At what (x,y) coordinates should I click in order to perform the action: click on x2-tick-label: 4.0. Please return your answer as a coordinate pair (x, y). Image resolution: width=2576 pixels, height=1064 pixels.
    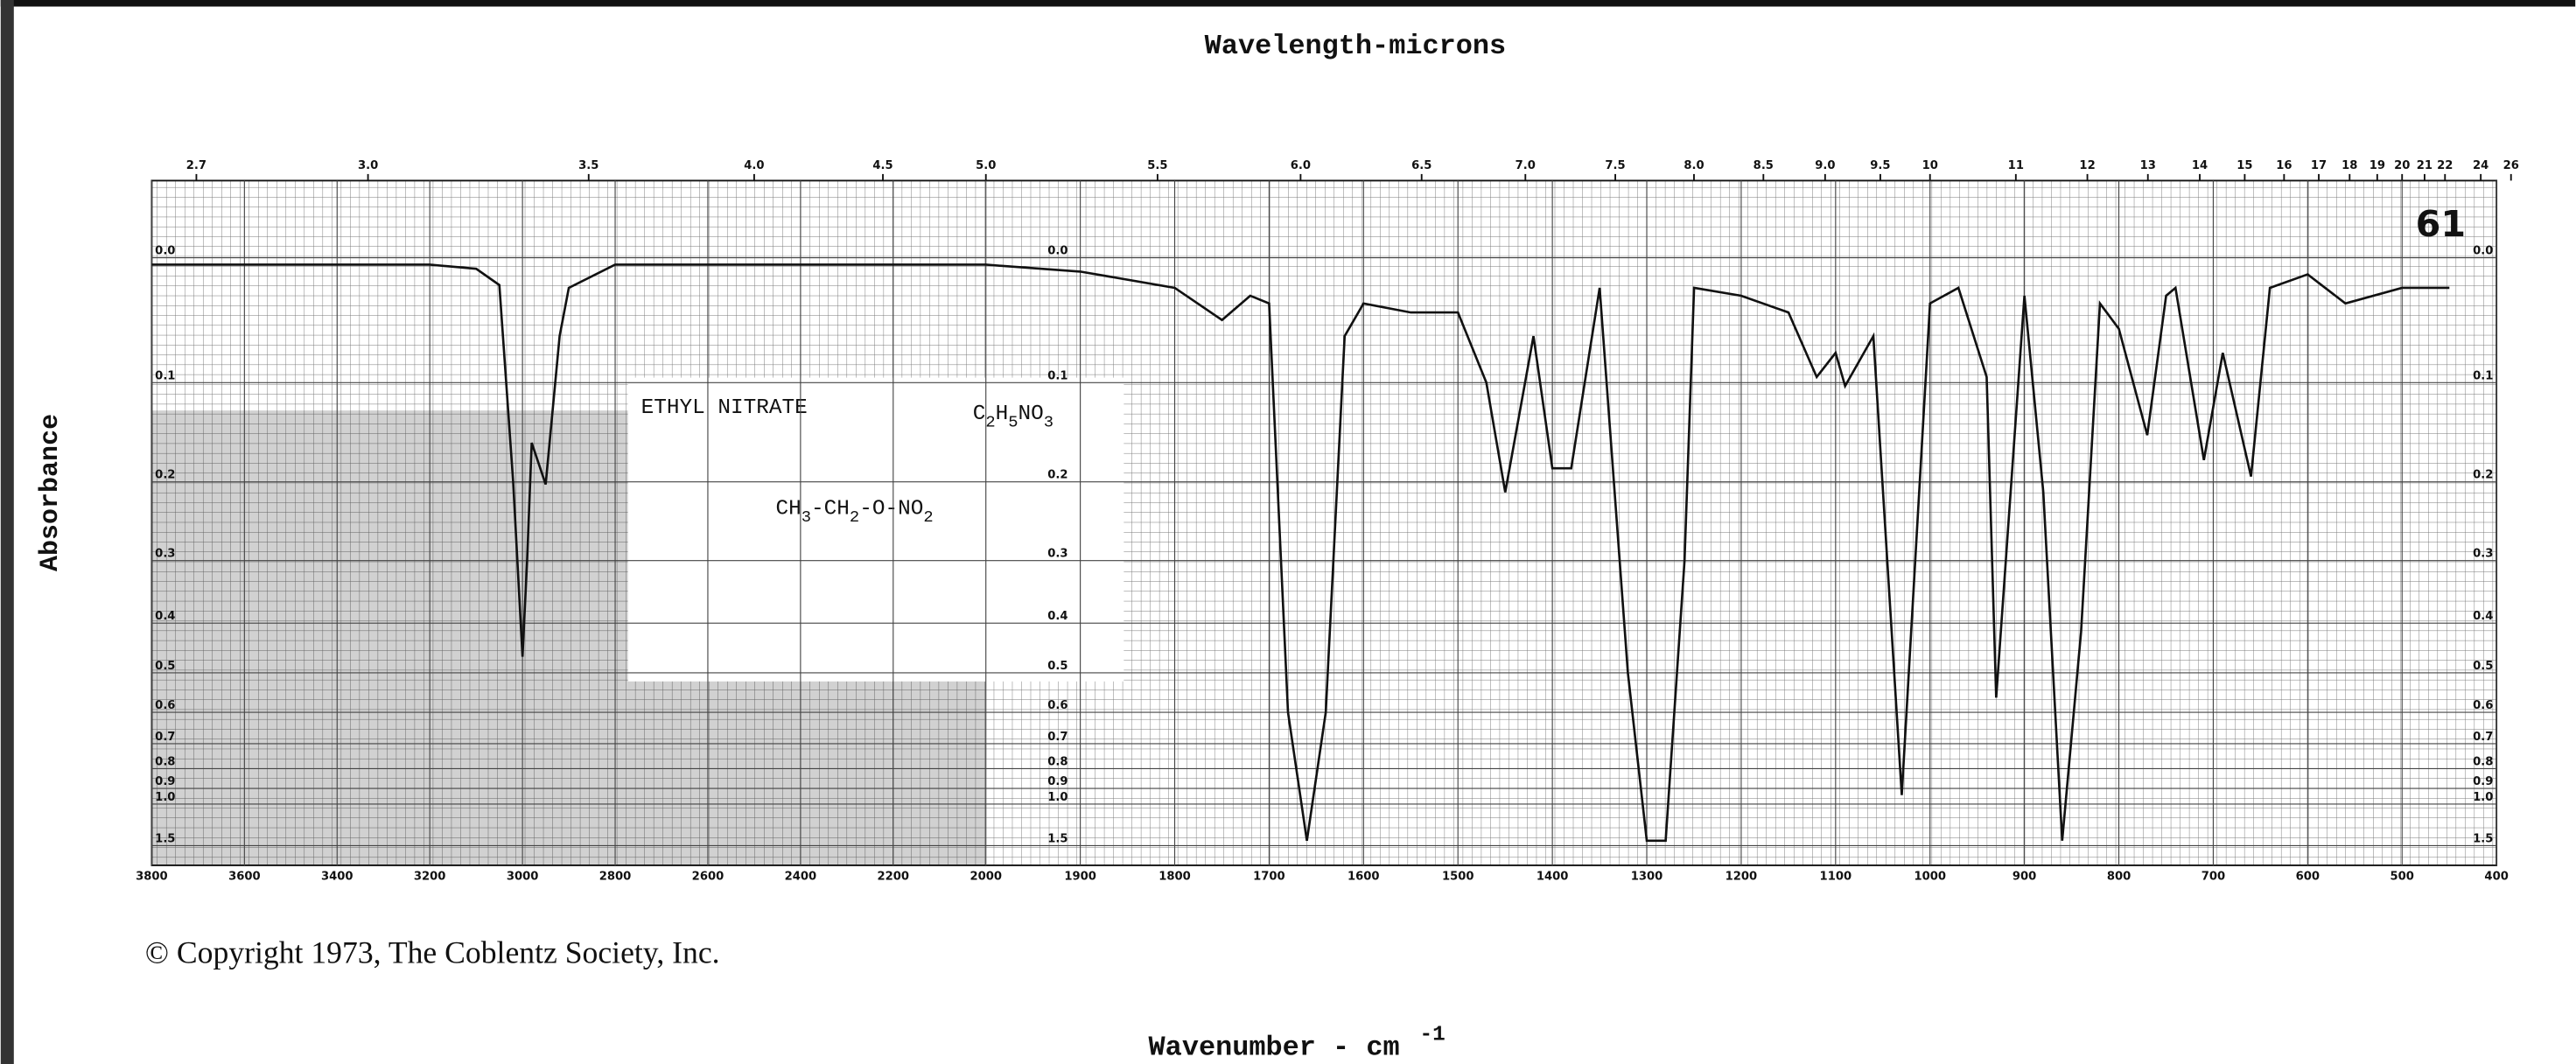
    Looking at the image, I should click on (754, 165).